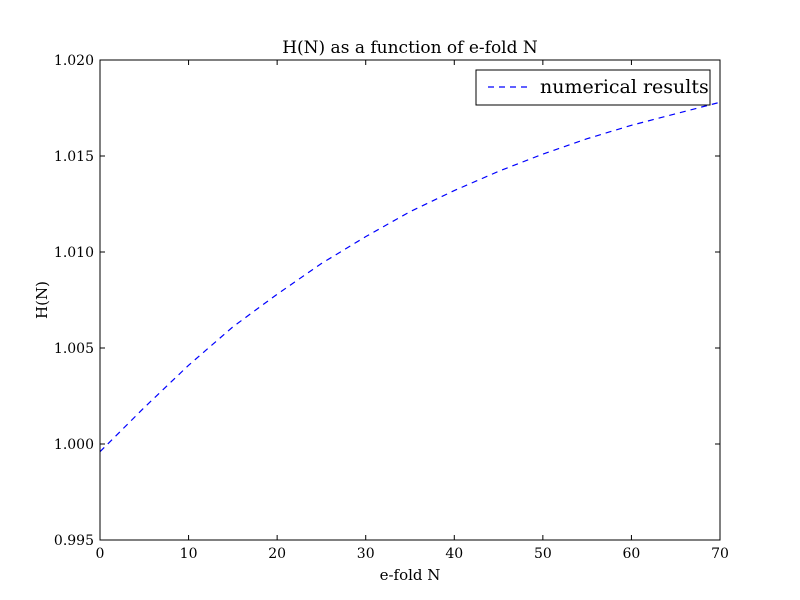  I want to click on x-axis-label: e-fold N, so click(410, 575).